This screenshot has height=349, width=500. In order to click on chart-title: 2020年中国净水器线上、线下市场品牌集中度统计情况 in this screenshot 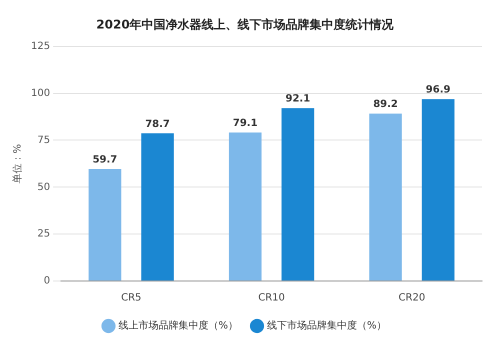, I will do `click(245, 24)`.